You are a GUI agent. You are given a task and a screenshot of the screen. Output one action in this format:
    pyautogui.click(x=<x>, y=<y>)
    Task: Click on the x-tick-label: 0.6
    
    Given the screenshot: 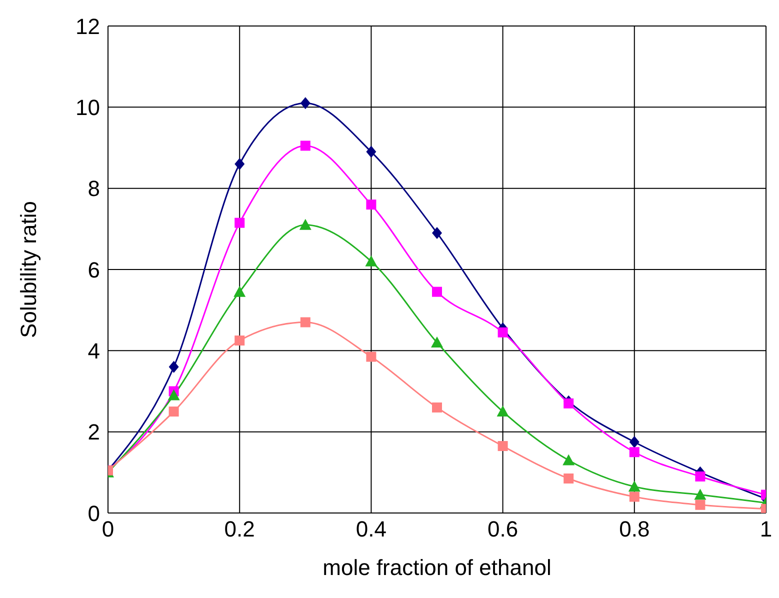 What is the action you would take?
    pyautogui.click(x=503, y=529)
    